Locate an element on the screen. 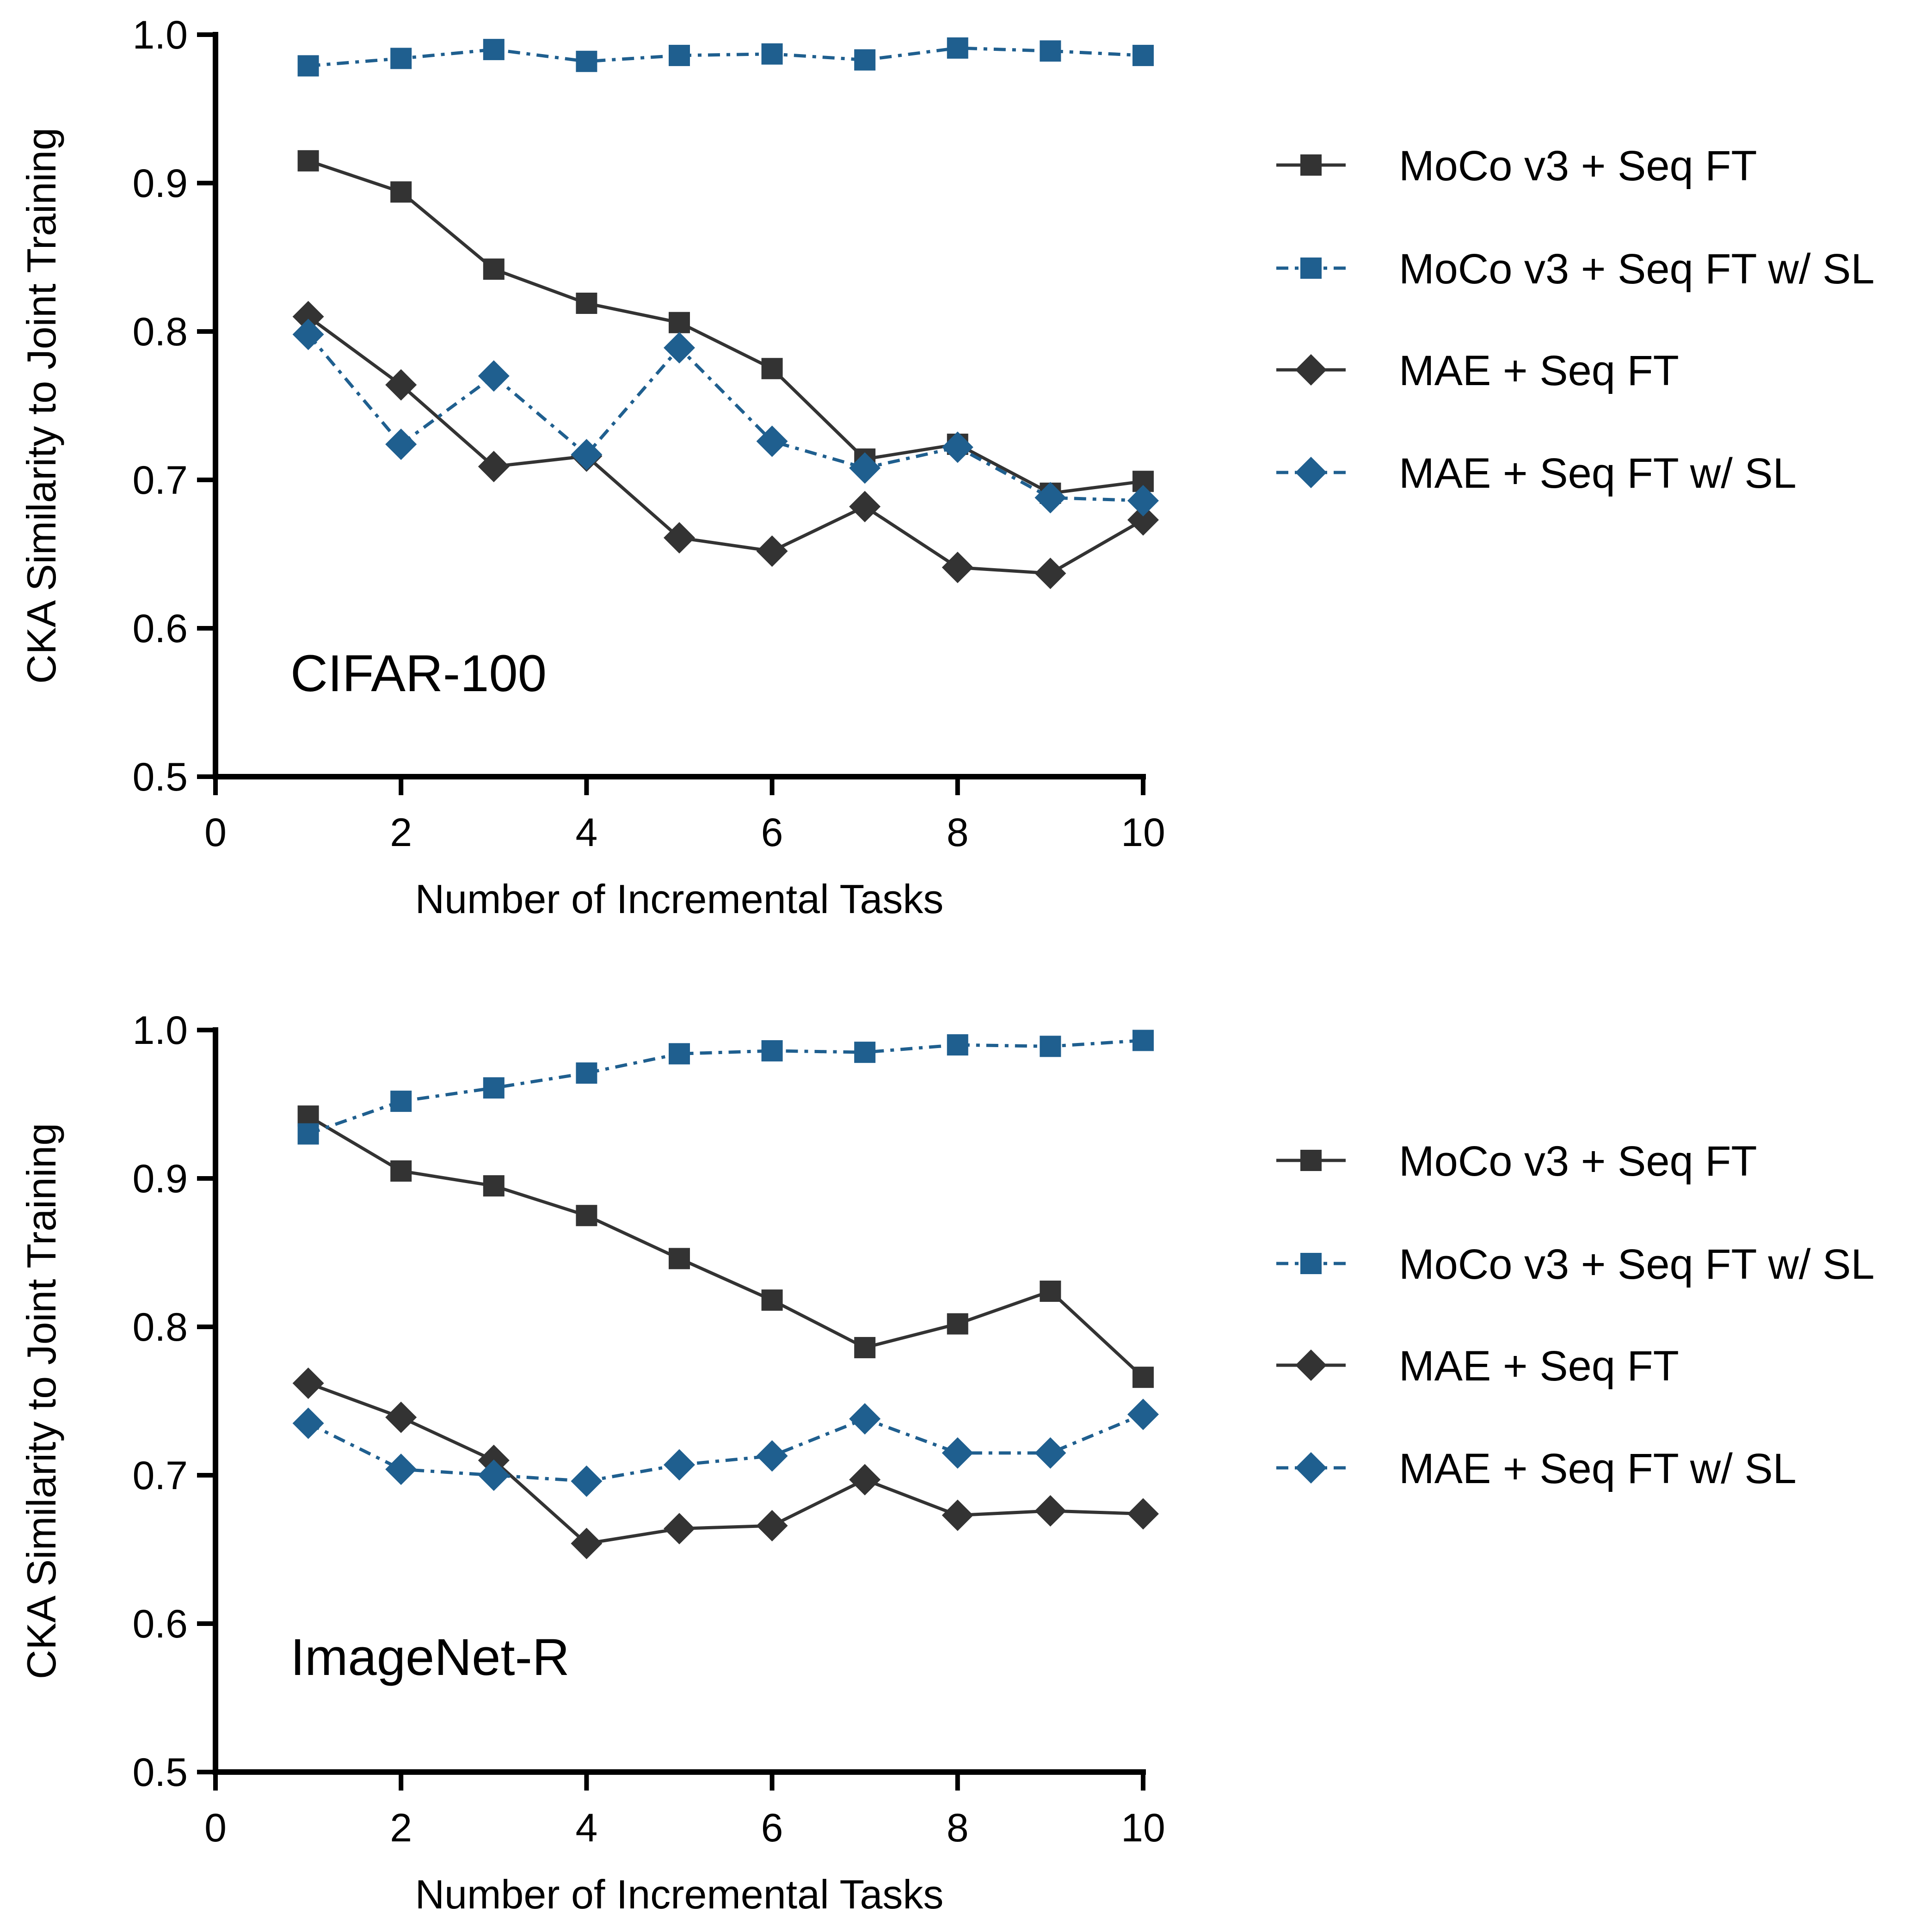 This screenshot has height=1932, width=1914. legend-label: MAE + Seq FT is located at coordinates (1539, 1366).